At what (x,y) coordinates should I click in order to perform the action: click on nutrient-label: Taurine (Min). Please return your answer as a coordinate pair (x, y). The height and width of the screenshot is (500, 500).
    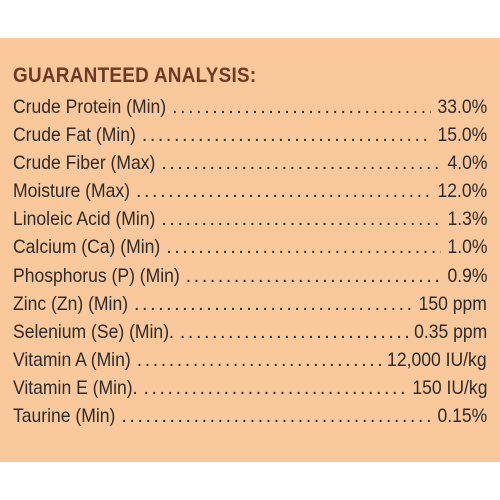
    Looking at the image, I should click on (64, 416).